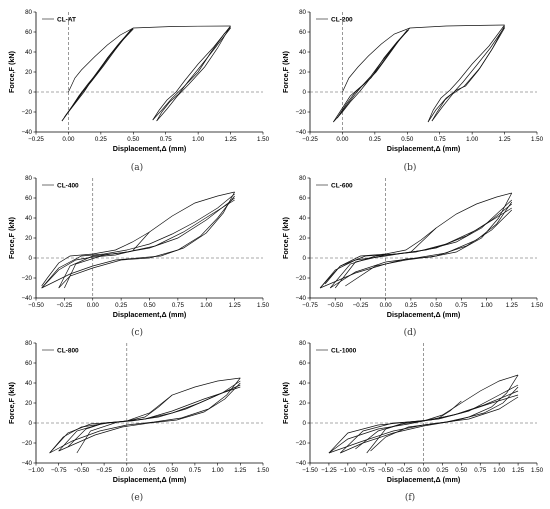  I want to click on panel-caption: (a), so click(137, 167).